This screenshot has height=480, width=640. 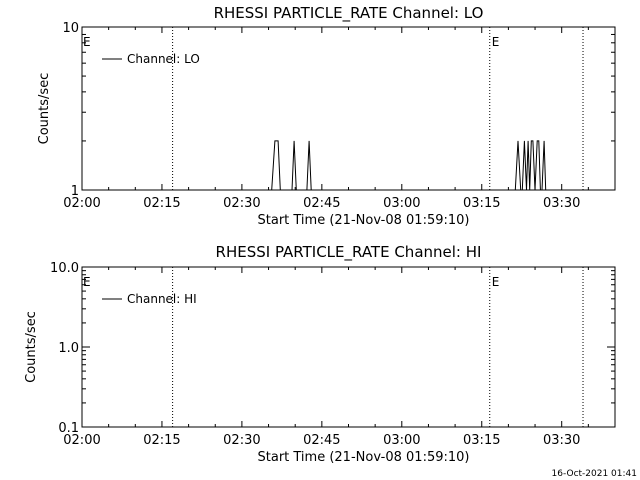 What do you see at coordinates (70, 28) in the screenshot?
I see `y-tick-label: 10` at bounding box center [70, 28].